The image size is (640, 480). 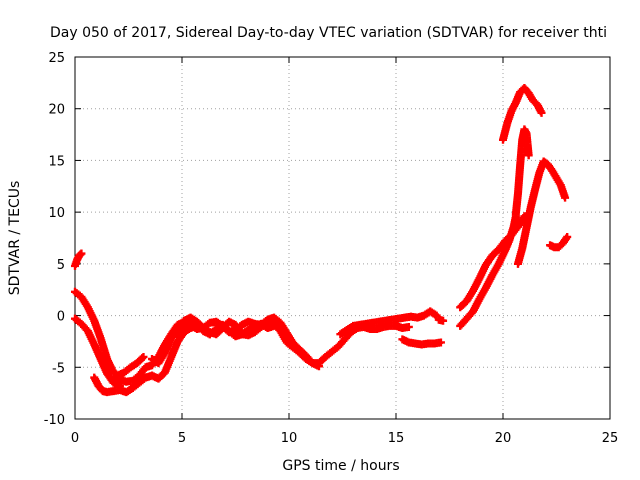 What do you see at coordinates (61, 317) in the screenshot?
I see `y-tick-label: 0` at bounding box center [61, 317].